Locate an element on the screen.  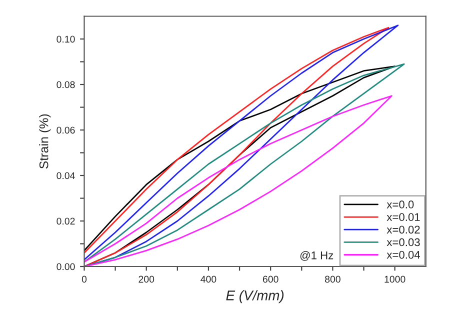
y-tick-label: 0.00 is located at coordinates (65, 266).